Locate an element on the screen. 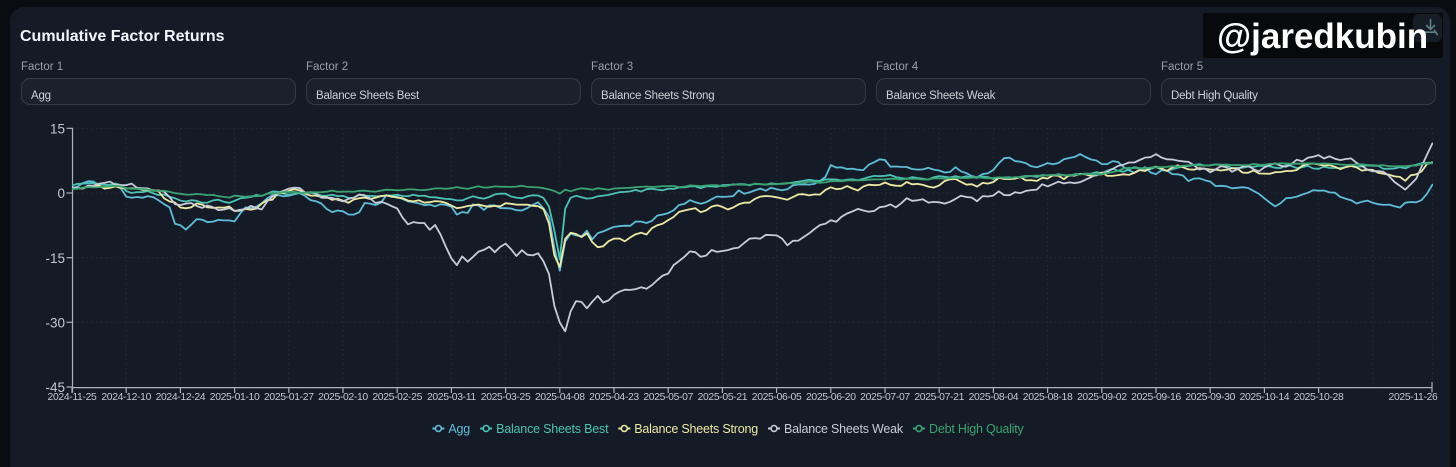 The width and height of the screenshot is (1456, 467). svg-text: 2025-03-11 is located at coordinates (451, 397).